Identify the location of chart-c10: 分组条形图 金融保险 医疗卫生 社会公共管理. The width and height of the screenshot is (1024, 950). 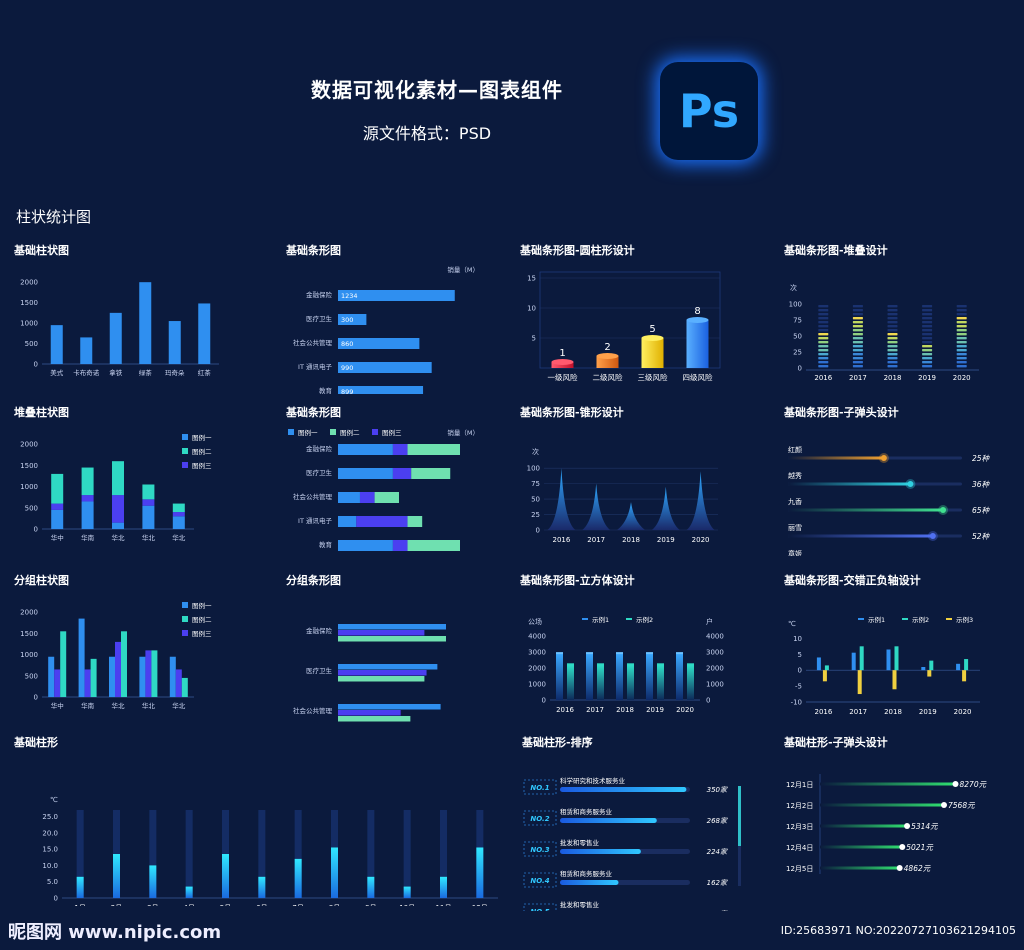
(386, 647).